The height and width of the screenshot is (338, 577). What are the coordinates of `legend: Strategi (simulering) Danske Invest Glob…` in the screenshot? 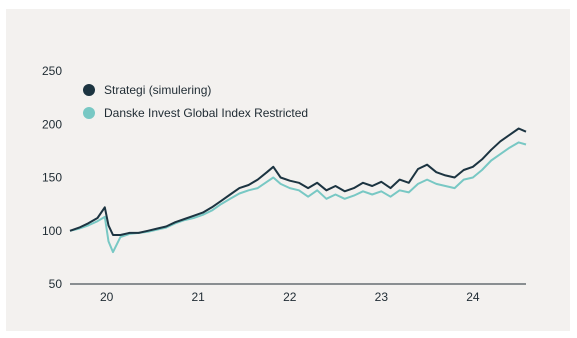 It's located at (195, 101).